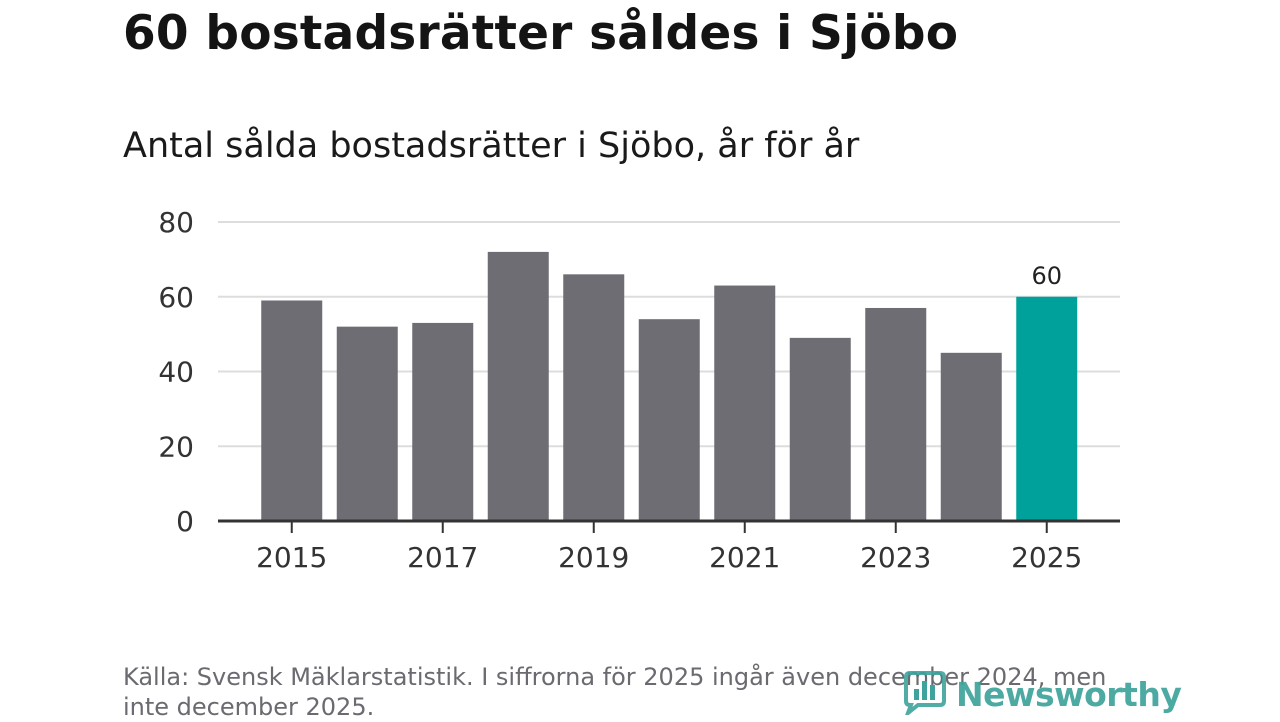 Image resolution: width=1280 pixels, height=722 pixels. Describe the element at coordinates (541, 33) in the screenshot. I see `chart-title: 60 bostadsrätter såldes i Sjöbo` at that location.